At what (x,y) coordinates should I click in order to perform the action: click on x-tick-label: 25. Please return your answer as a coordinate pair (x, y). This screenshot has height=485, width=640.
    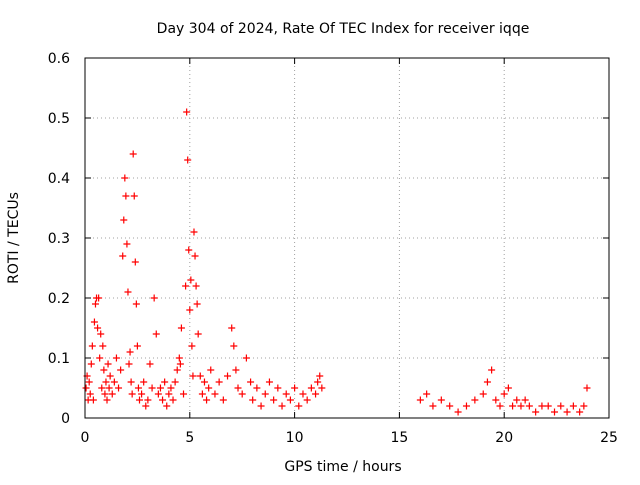
    Looking at the image, I should click on (609, 438).